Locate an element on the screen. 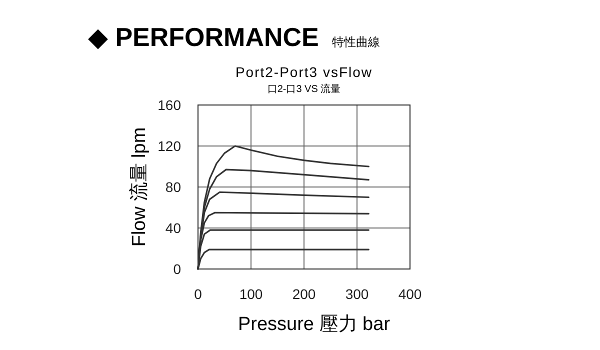  y-tick-label: 120 is located at coordinates (170, 146).